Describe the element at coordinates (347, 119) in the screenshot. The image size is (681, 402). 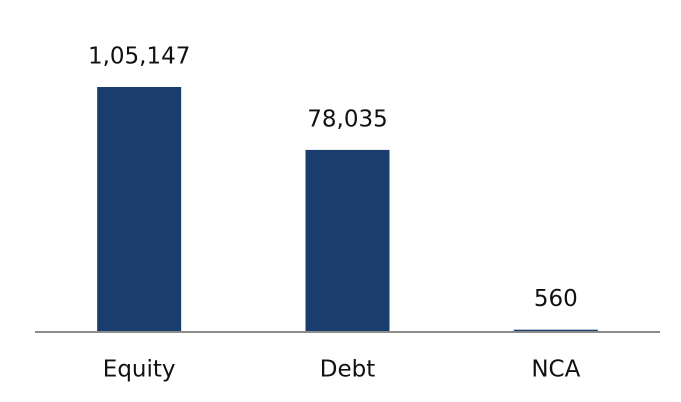
I see `value-label: 78,035` at that location.